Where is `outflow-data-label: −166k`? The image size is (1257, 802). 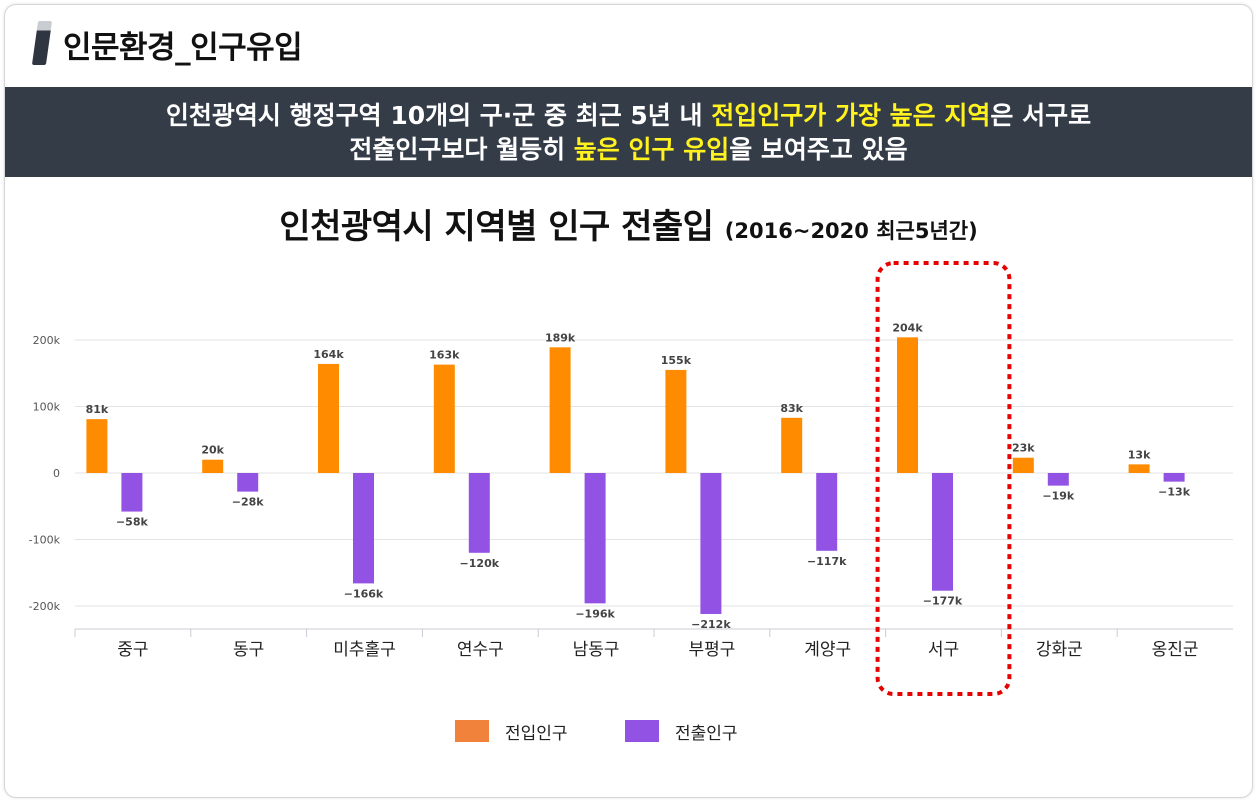 outflow-data-label: −166k is located at coordinates (364, 593).